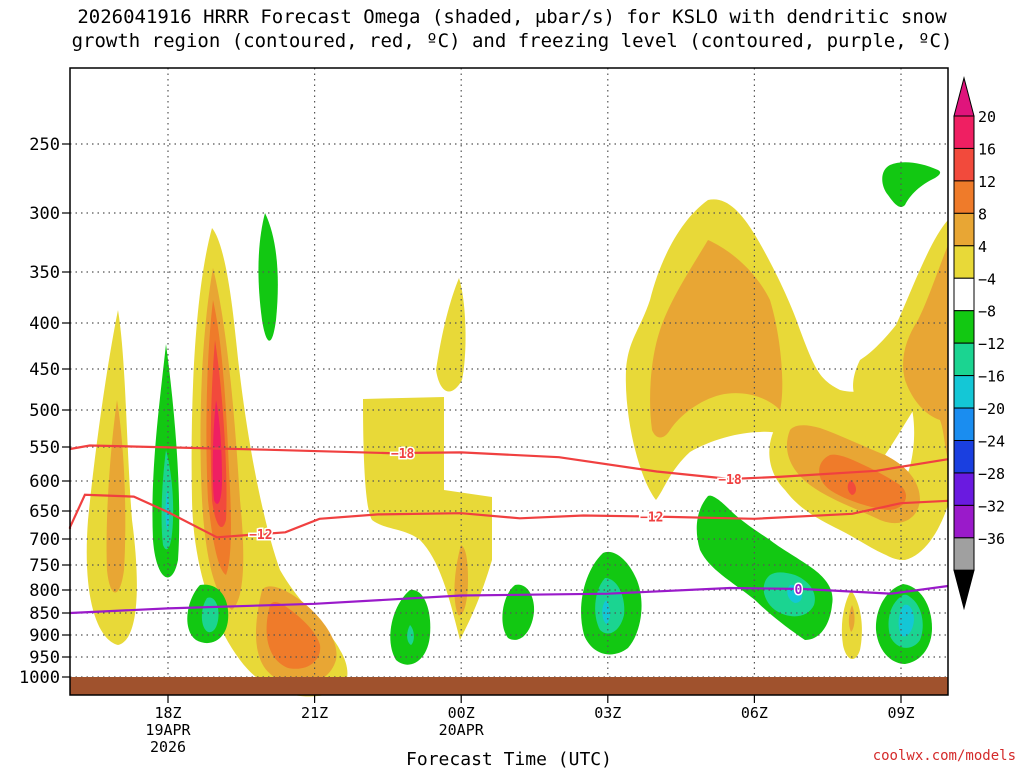  What do you see at coordinates (987, 182) in the screenshot?
I see `colorbar-label: 12` at bounding box center [987, 182].